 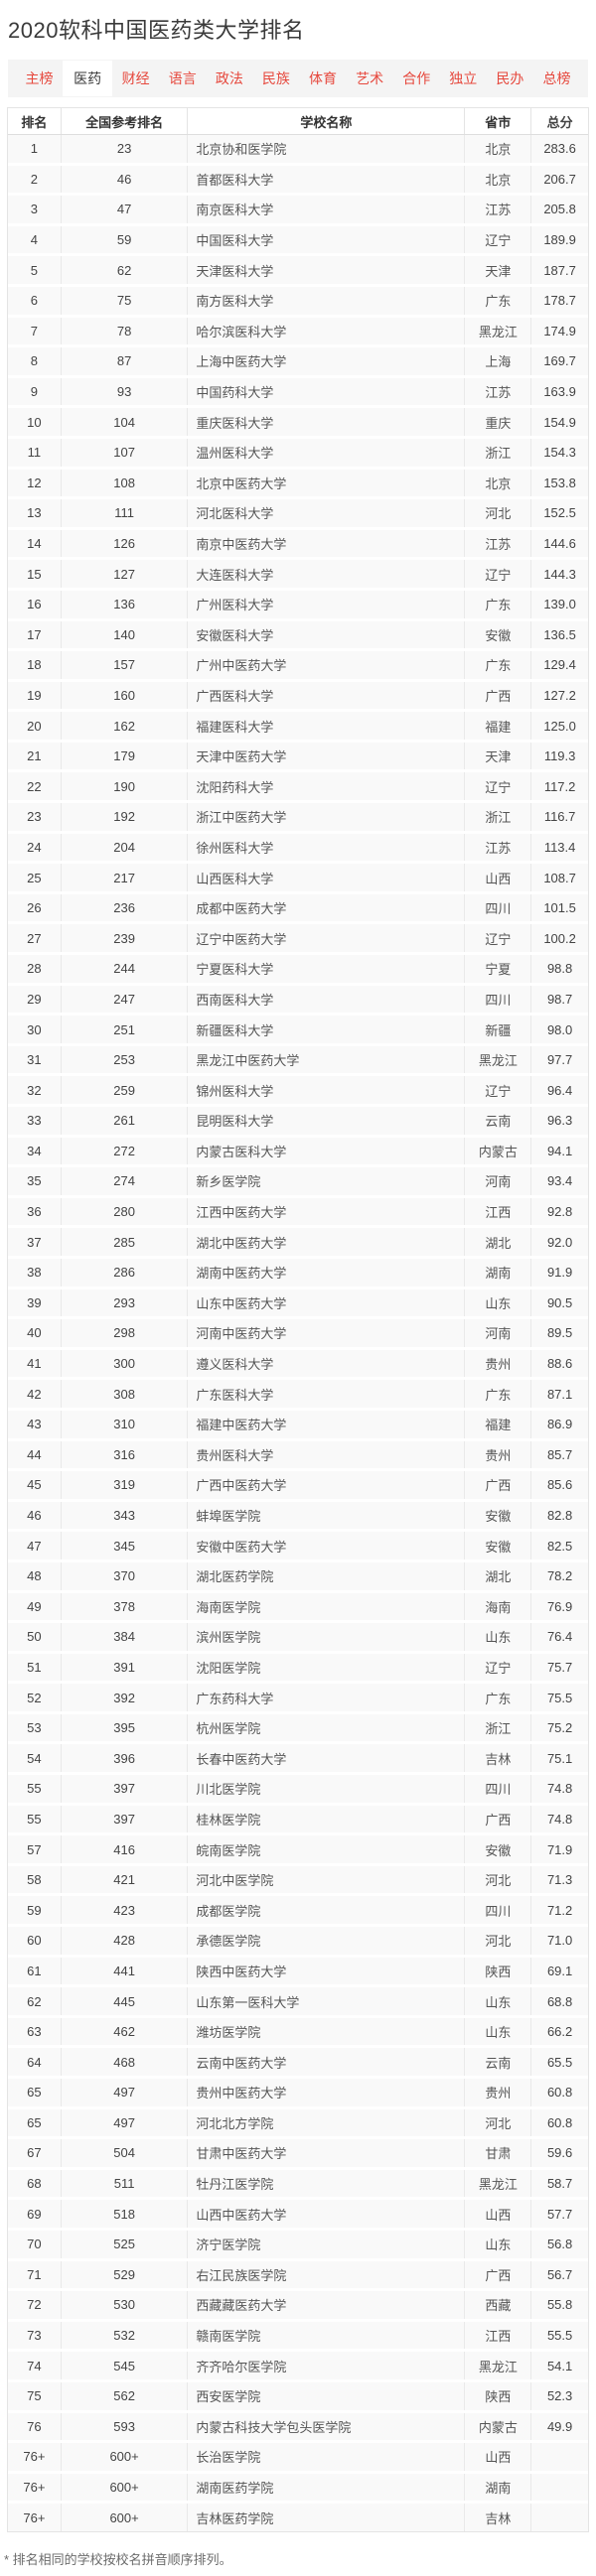 What do you see at coordinates (35, 331) in the screenshot?
I see `rank-cell: 7` at bounding box center [35, 331].